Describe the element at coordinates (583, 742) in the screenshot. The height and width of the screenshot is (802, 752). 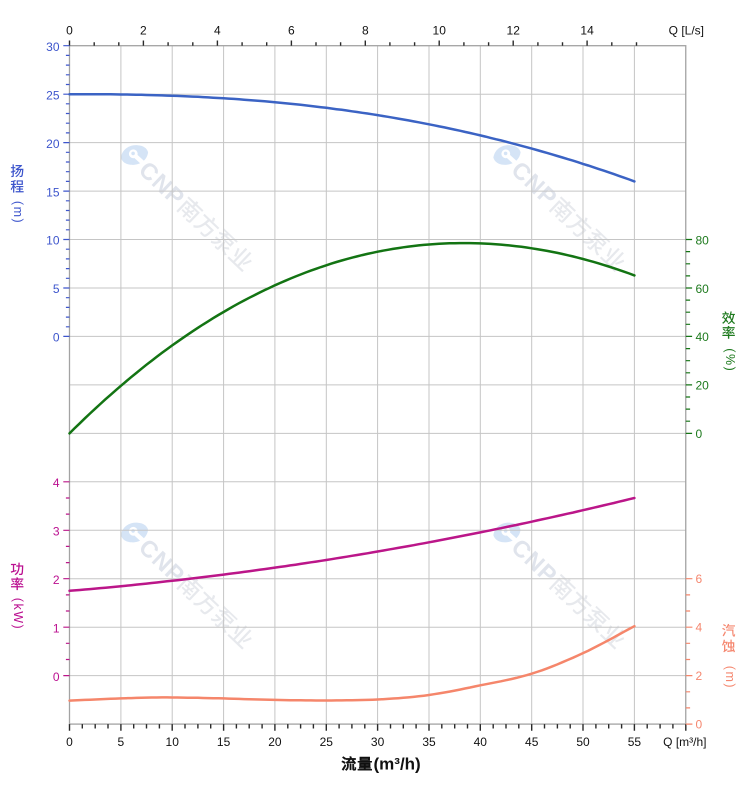
I see `svg-text: 50` at that location.